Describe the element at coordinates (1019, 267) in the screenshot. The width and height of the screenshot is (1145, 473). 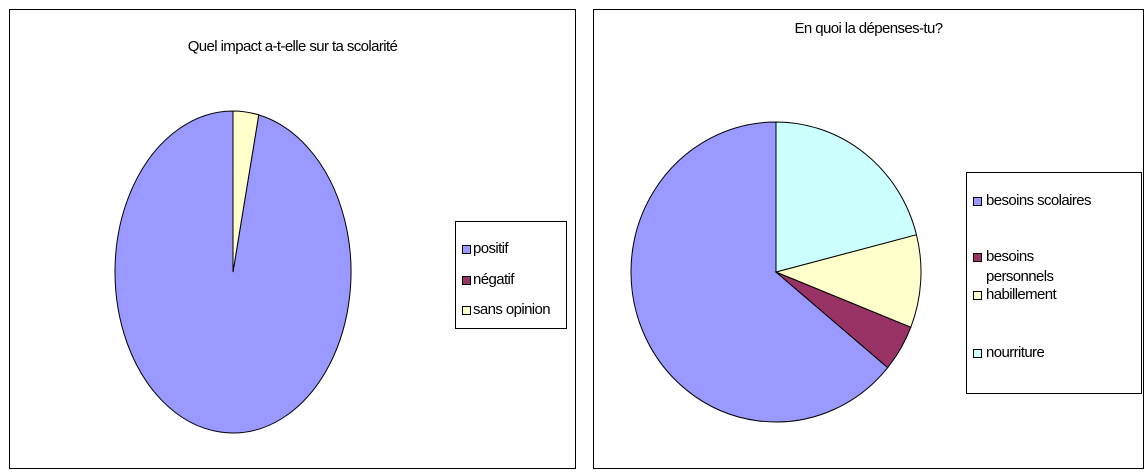
I see `legend-label: besoins personnels` at that location.